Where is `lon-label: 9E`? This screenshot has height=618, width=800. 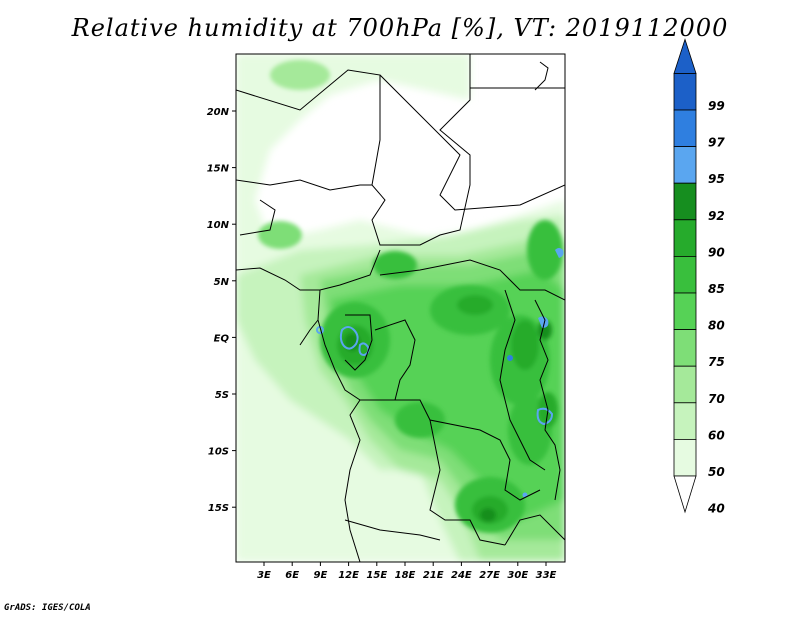 lon-label: 9E is located at coordinates (321, 575).